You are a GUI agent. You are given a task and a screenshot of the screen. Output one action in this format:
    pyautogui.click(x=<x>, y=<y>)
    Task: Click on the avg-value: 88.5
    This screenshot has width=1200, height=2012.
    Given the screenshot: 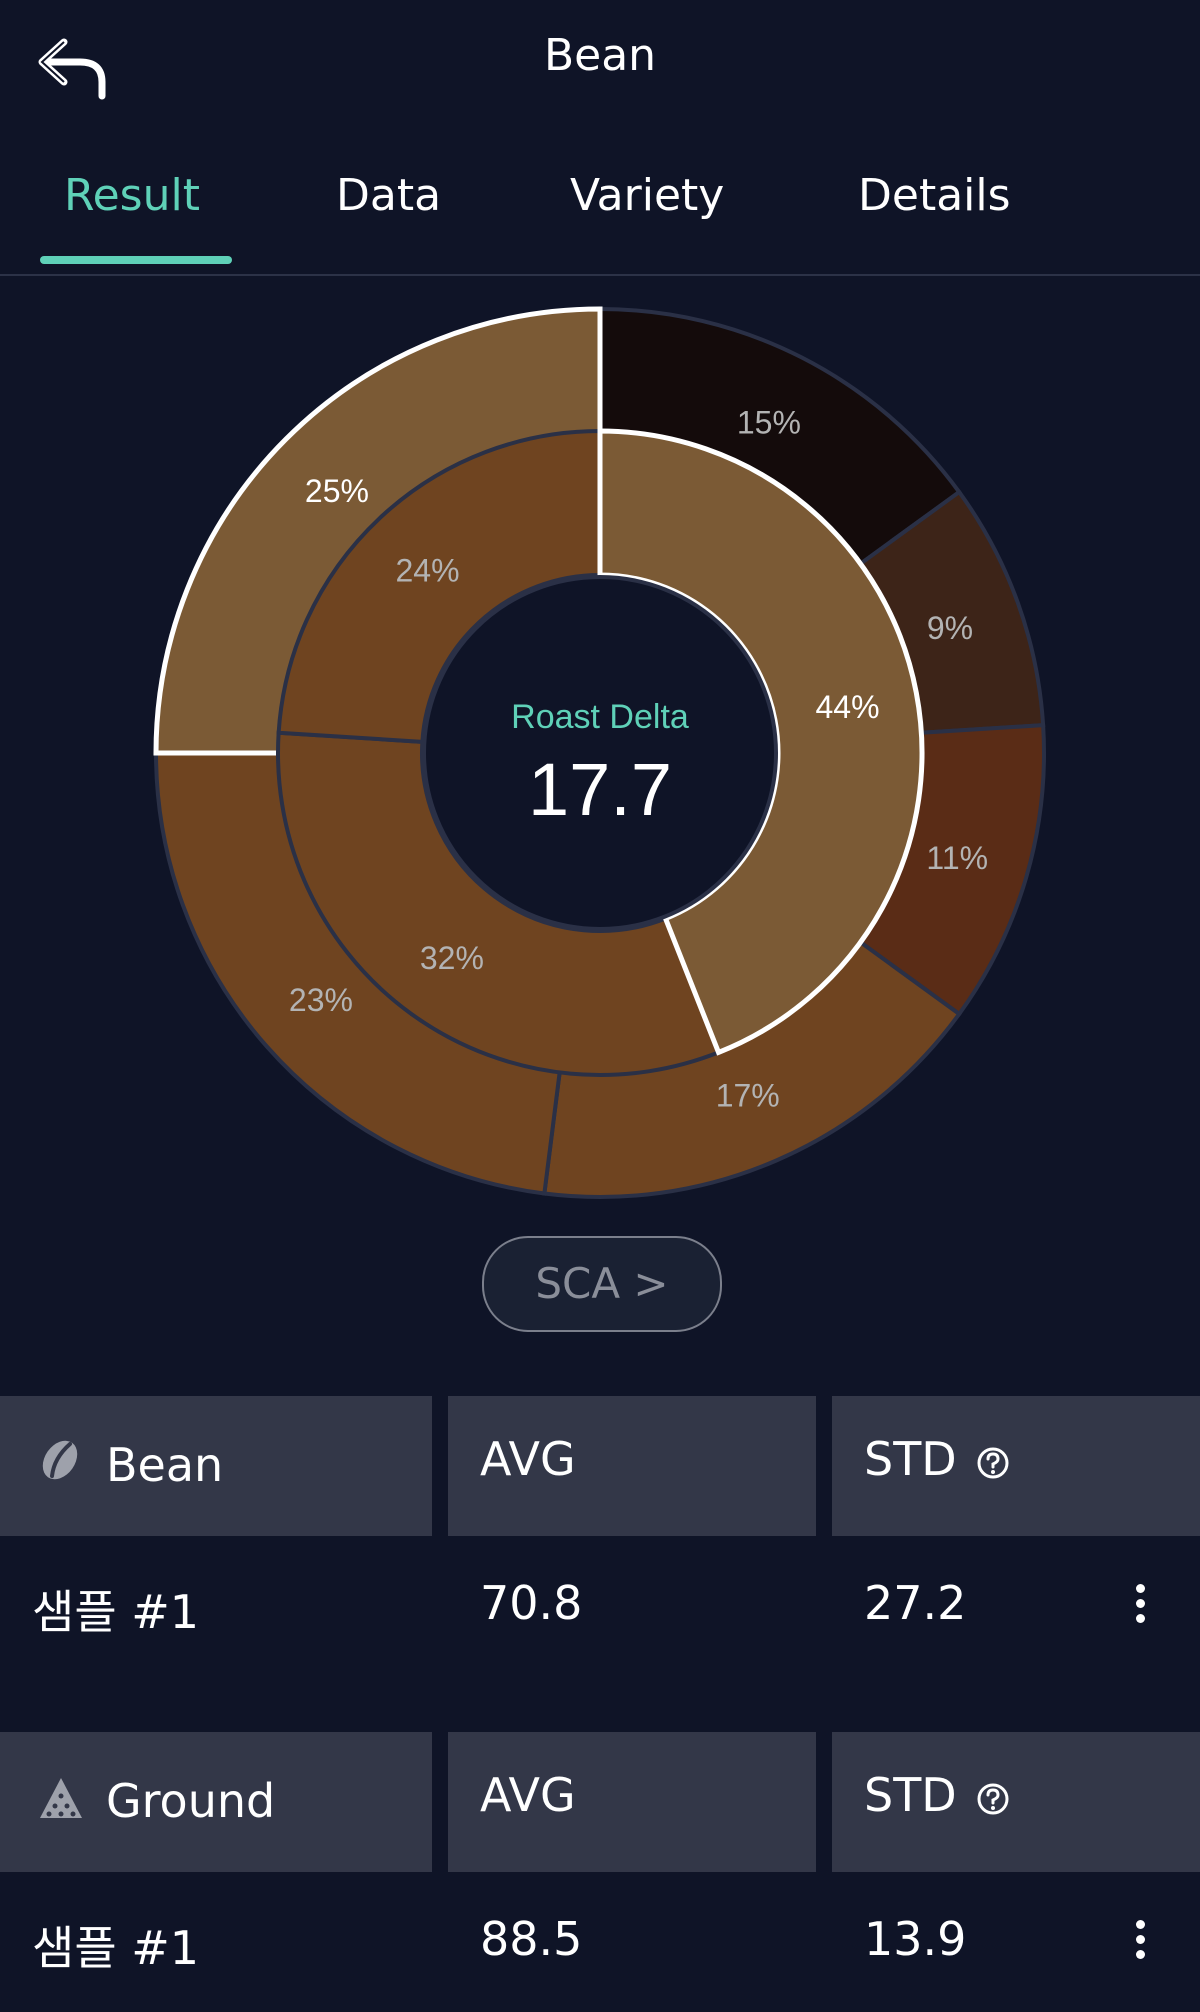 What is the action you would take?
    pyautogui.click(x=531, y=1939)
    